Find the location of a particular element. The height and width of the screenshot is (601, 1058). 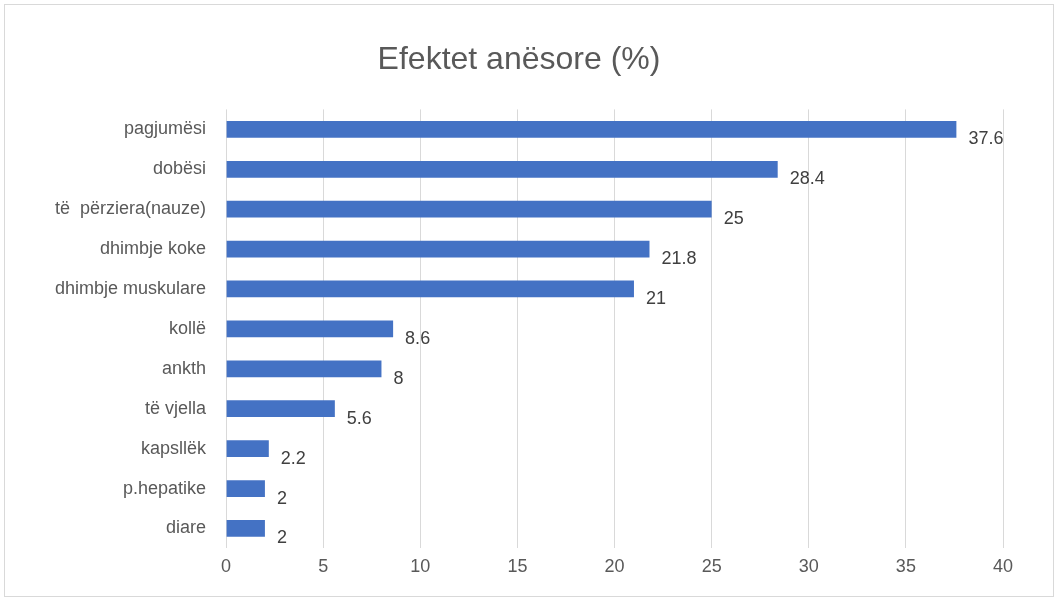

x-tick-label: 15 is located at coordinates (517, 566).